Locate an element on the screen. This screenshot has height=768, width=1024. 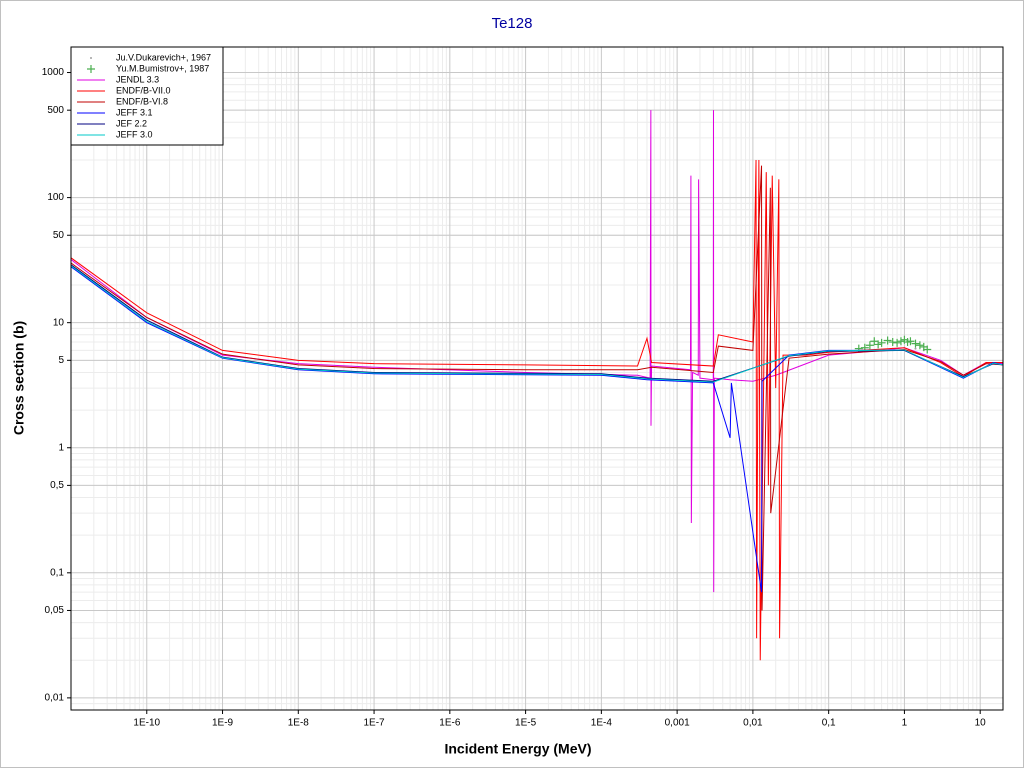
legend-label: Ju.V.Dukarevich+, 1967 is located at coordinates (163, 57).